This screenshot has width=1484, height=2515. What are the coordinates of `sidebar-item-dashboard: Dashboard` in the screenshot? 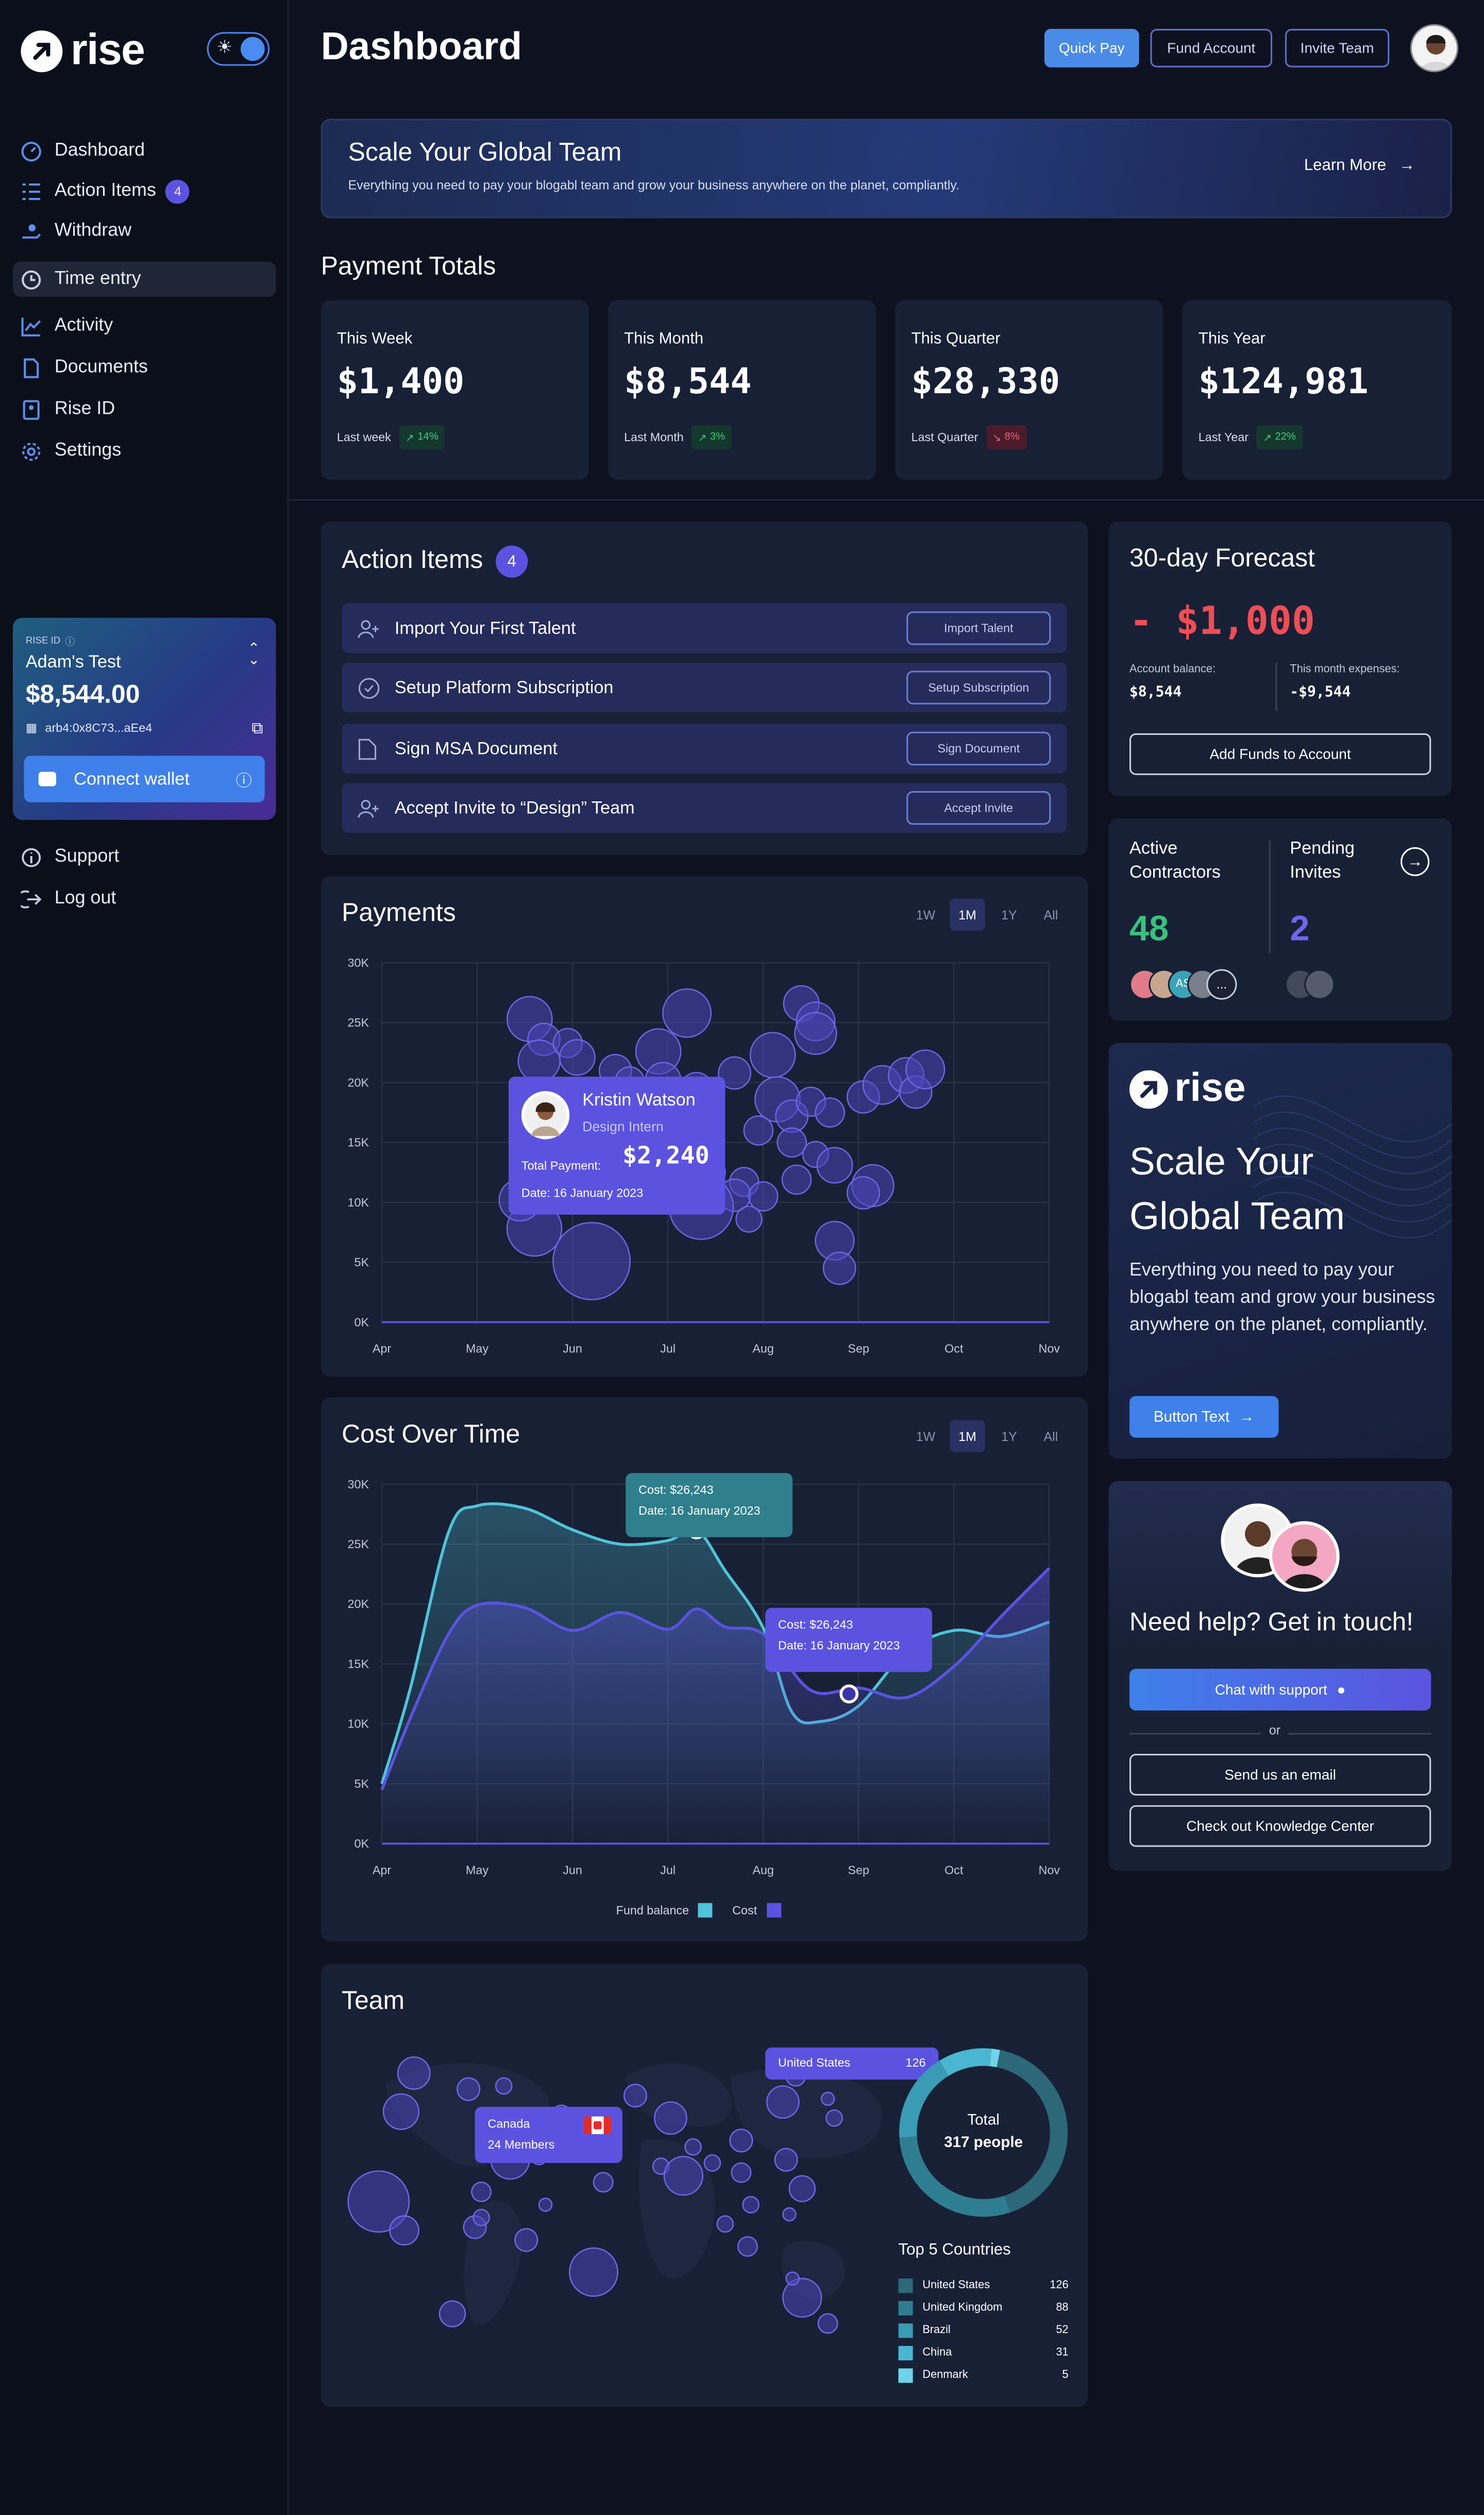 It's located at (144, 150).